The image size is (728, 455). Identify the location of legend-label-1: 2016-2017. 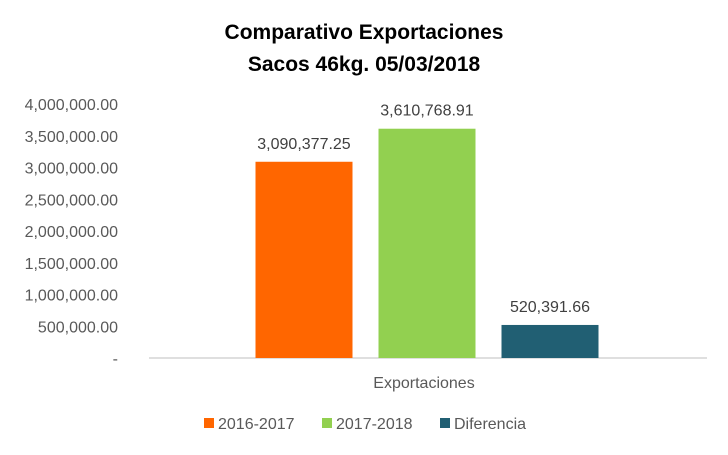
(256, 424).